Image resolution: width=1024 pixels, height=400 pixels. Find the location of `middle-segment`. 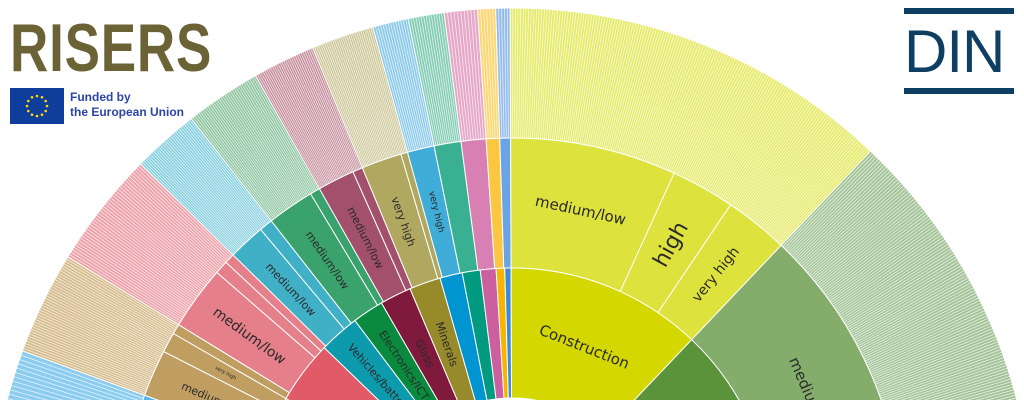

middle-segment is located at coordinates (211, 375).